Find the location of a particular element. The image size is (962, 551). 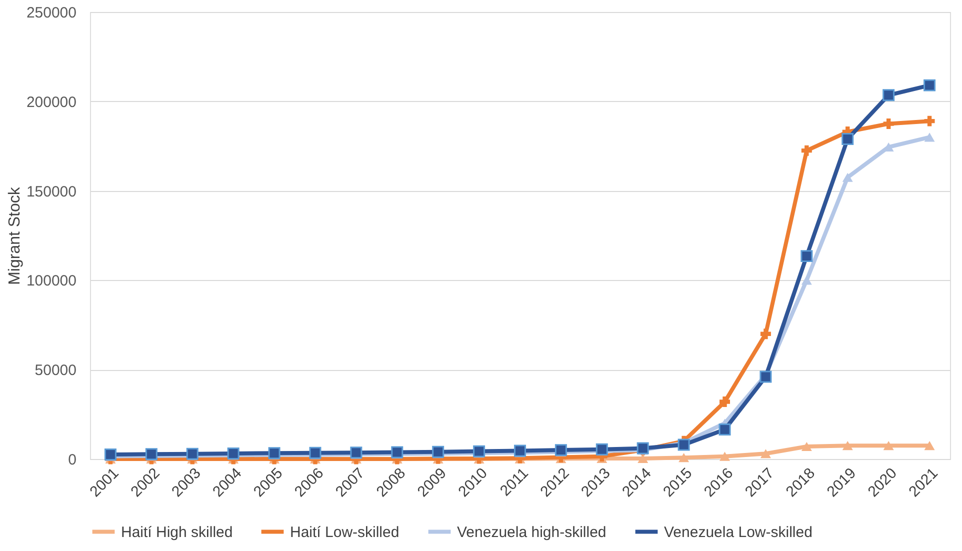

y-tick-label: 200000 is located at coordinates (51, 102).